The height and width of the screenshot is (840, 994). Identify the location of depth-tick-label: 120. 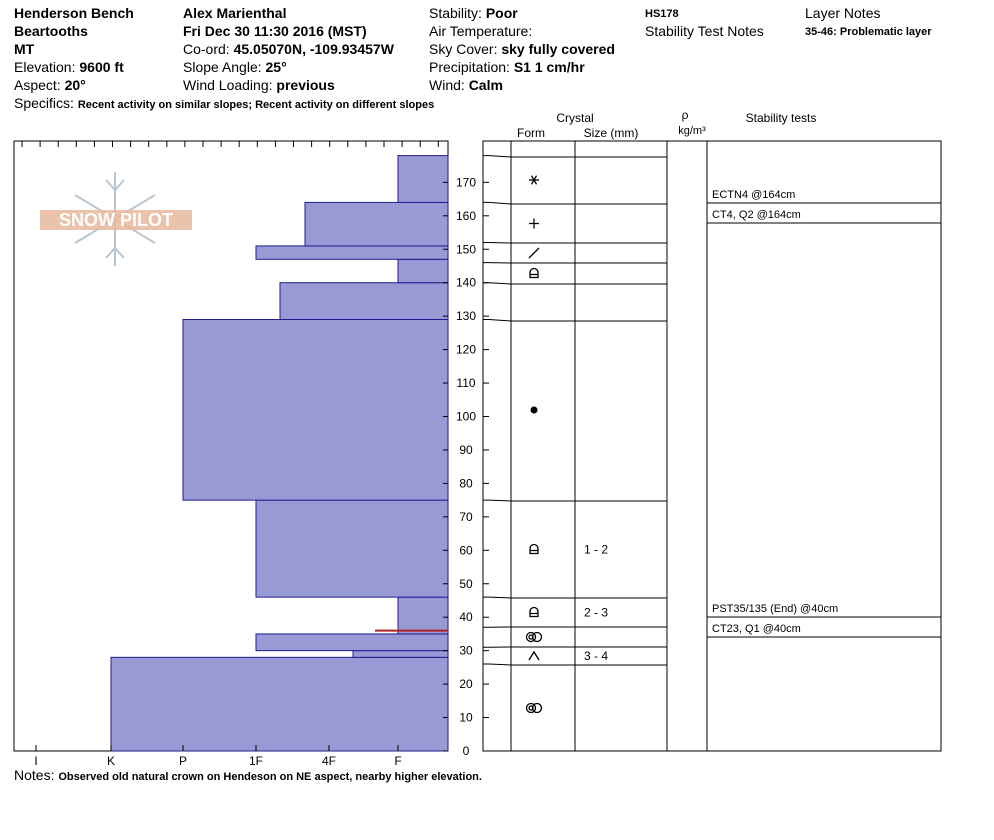
(466, 350).